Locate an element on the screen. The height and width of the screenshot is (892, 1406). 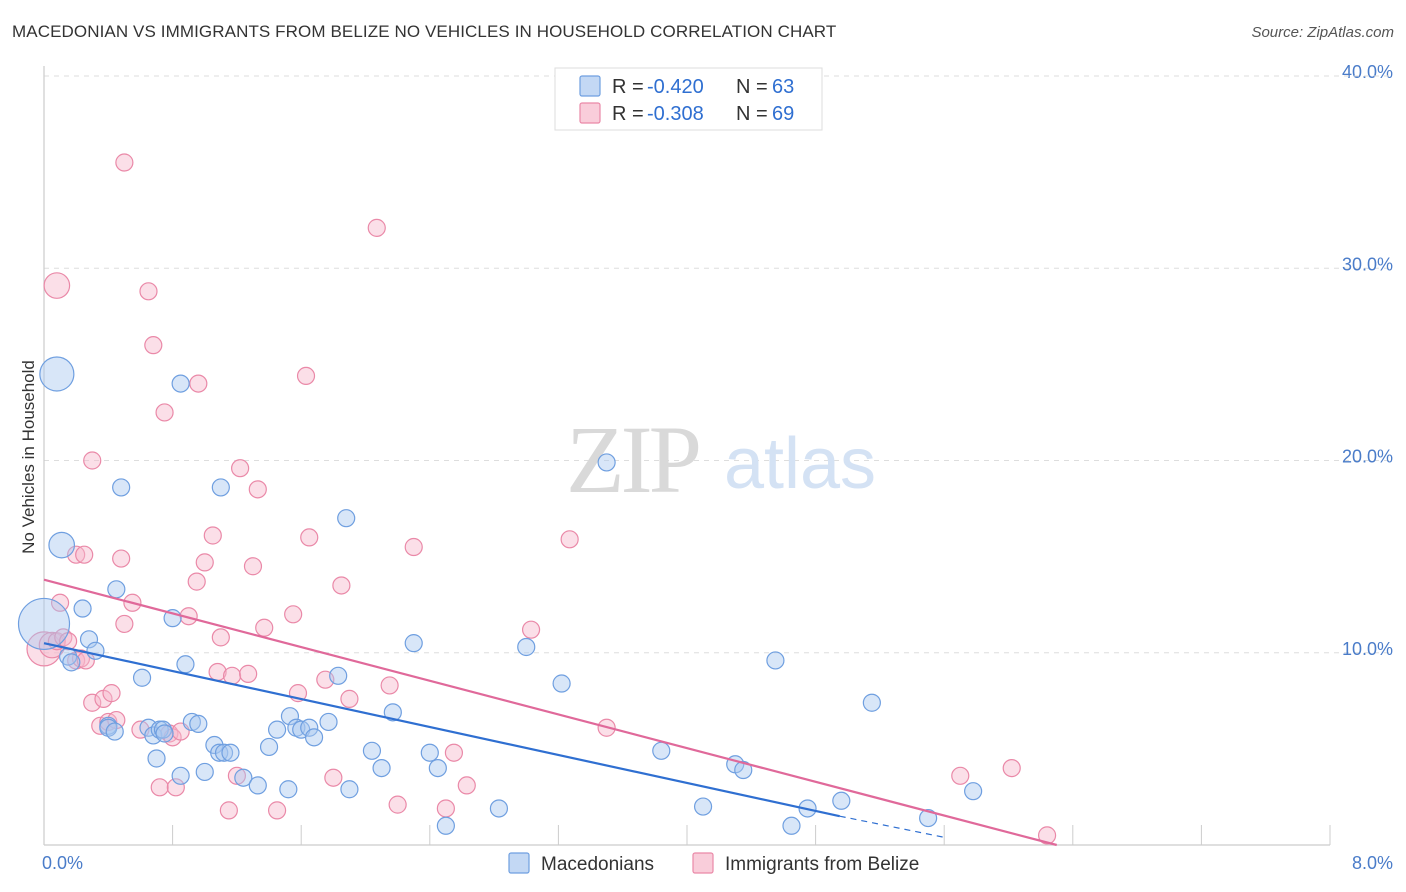
x-tick-label-min: 0.0% is located at coordinates (62, 863).